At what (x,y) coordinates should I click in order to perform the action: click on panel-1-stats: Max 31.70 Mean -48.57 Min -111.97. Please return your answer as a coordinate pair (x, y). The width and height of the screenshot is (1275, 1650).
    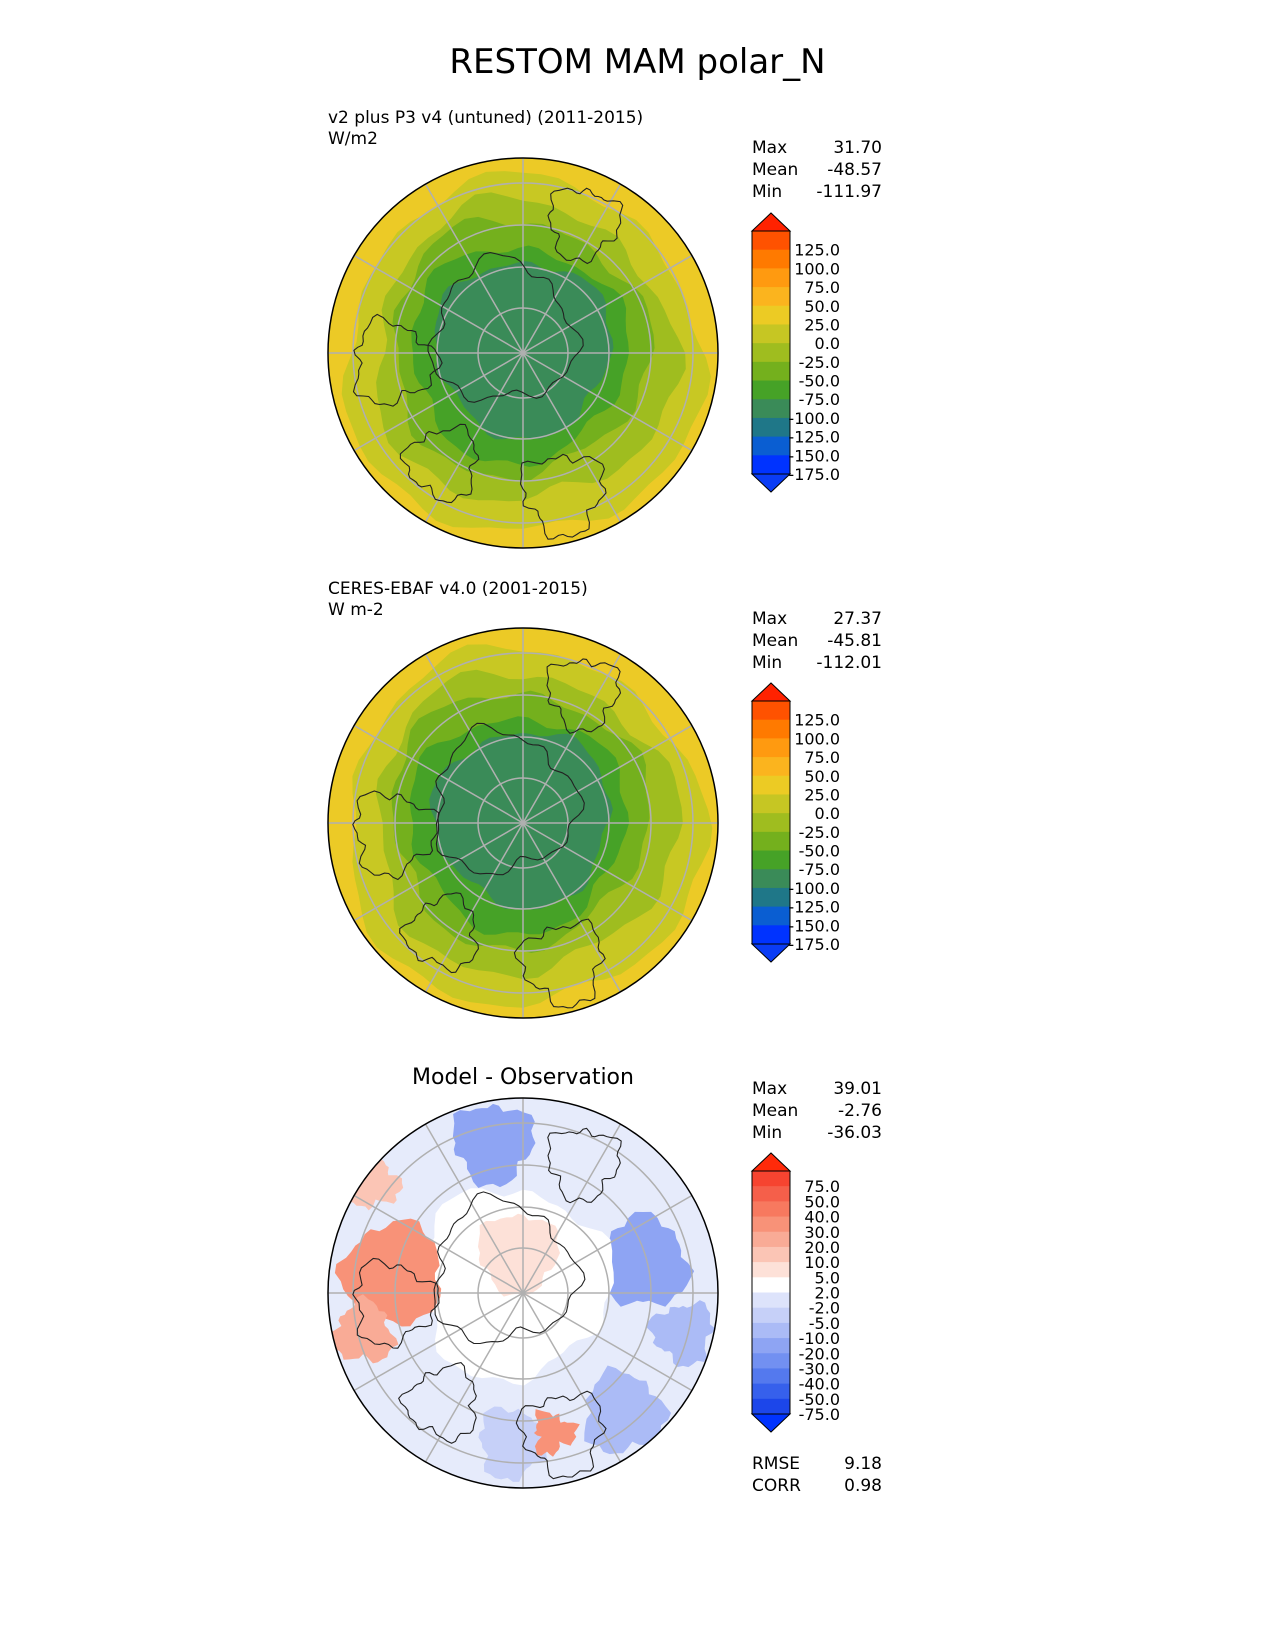
    Looking at the image, I should click on (817, 170).